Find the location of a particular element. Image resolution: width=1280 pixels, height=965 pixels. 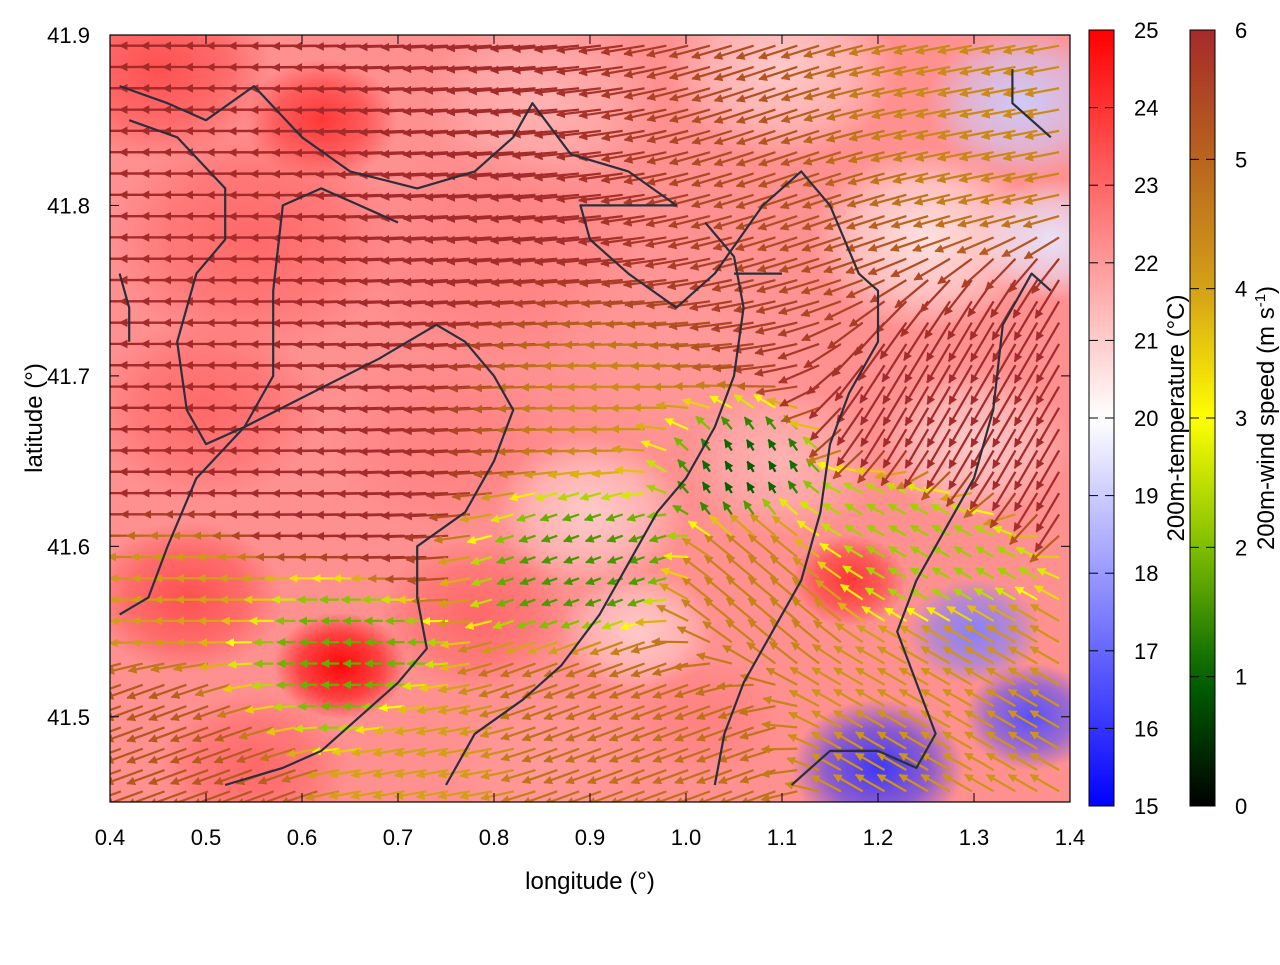

colorbar-tick-label: 16 is located at coordinates (1146, 728).